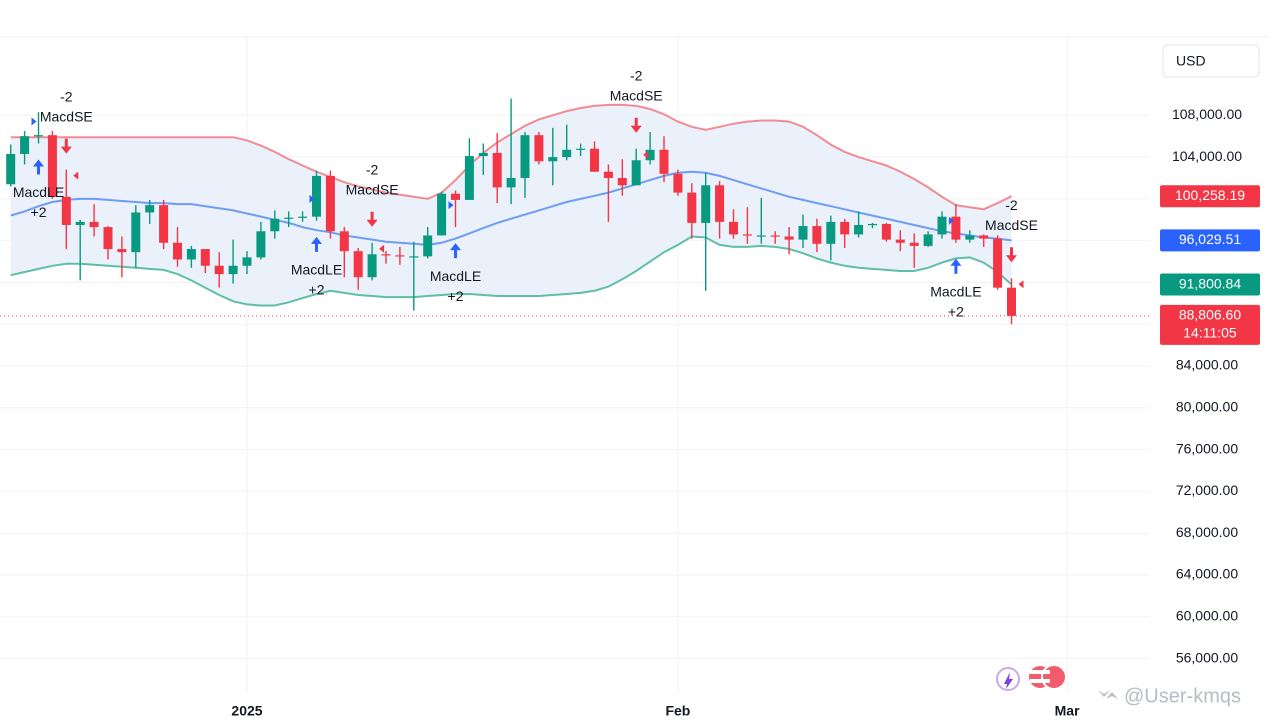 Image resolution: width=1280 pixels, height=720 pixels. I want to click on y-tick-label: 72,000.00, so click(1207, 490).